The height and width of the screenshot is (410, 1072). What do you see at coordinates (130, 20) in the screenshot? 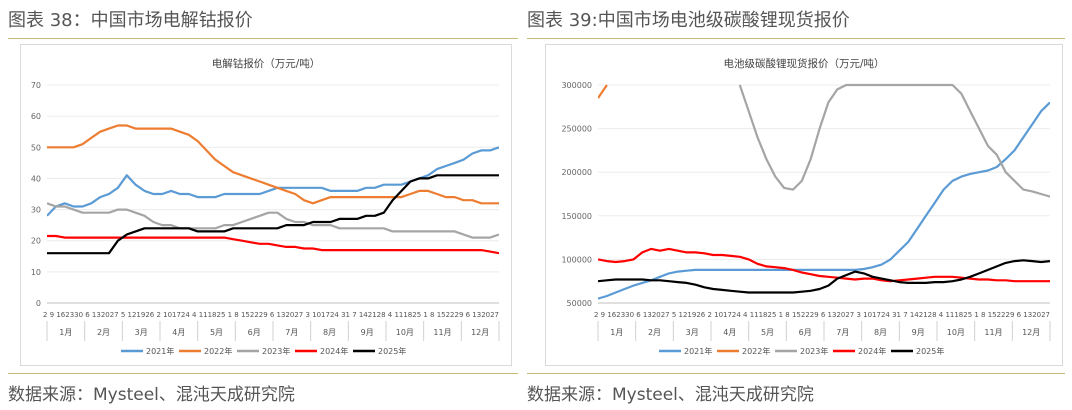
I see `left-figure-title: 图表 38：中国市场电解钴报价` at bounding box center [130, 20].